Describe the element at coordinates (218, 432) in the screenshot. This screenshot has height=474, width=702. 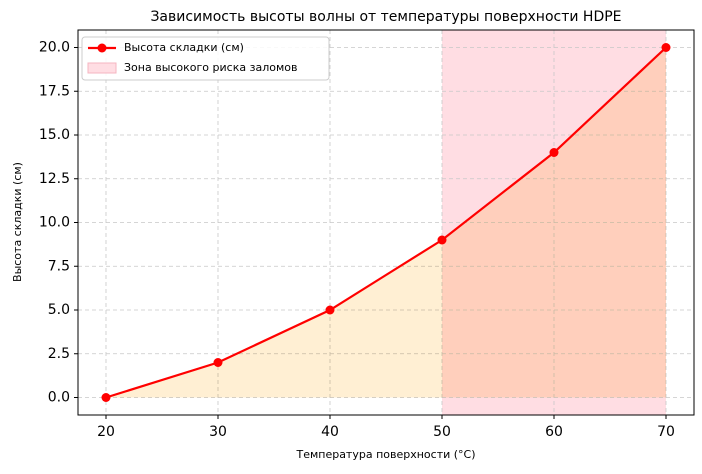
I see `x-tick-label: 30` at that location.